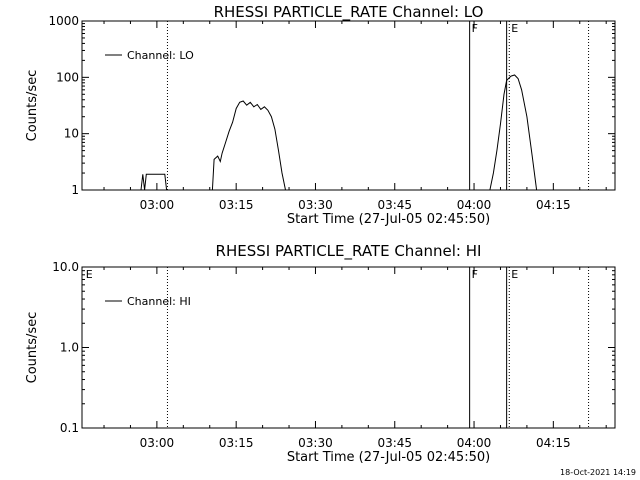 Image resolution: width=640 pixels, height=480 pixels. I want to click on legend-label: Channel: HI, so click(159, 301).